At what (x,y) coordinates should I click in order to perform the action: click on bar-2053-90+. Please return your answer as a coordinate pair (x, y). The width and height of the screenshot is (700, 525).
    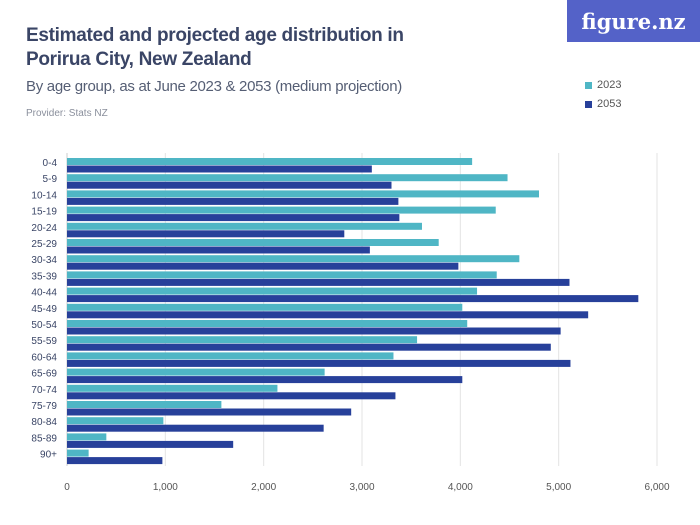
    Looking at the image, I should click on (115, 461).